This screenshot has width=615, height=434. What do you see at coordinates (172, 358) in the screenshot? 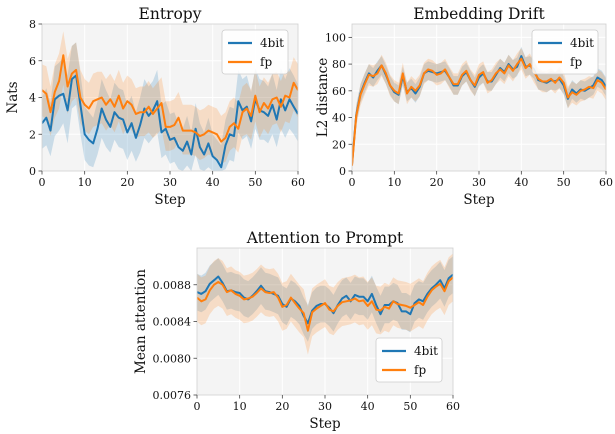
I see `y-tick-label: 0.0080` at bounding box center [172, 358].